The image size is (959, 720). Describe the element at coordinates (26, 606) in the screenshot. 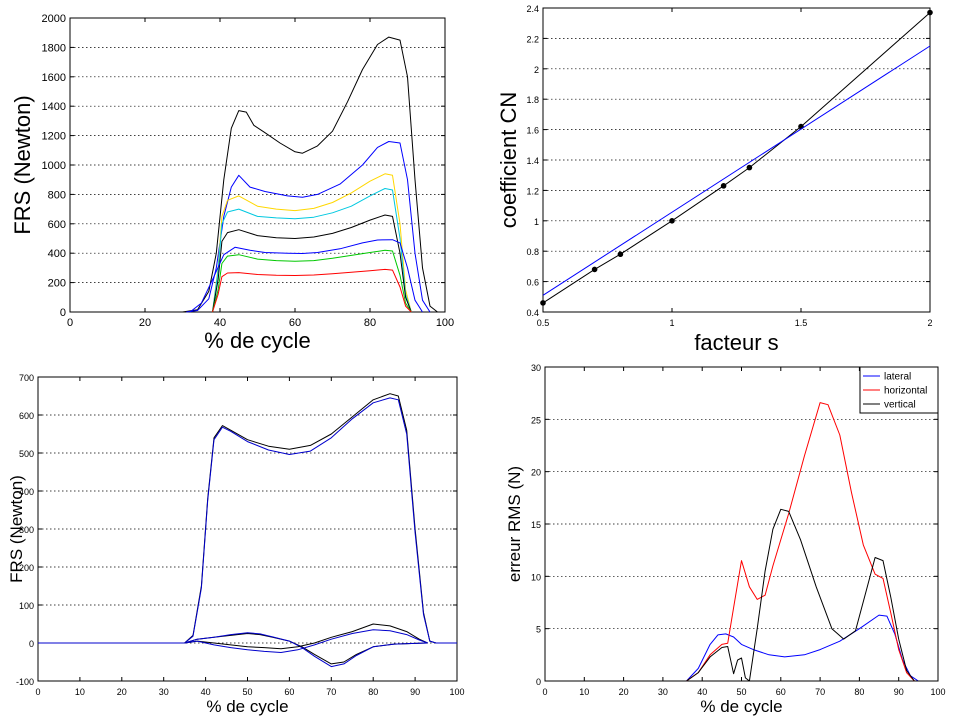

I see `y-tick-label: 100` at that location.